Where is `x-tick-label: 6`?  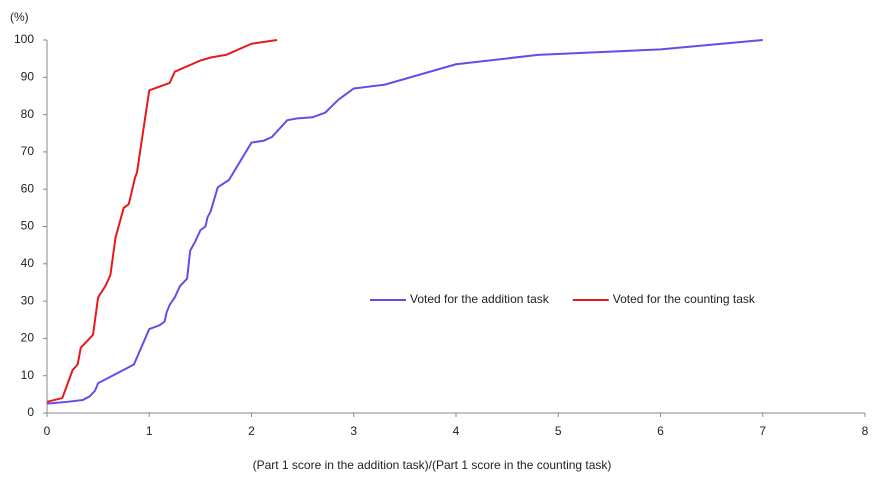 x-tick-label: 6 is located at coordinates (660, 431).